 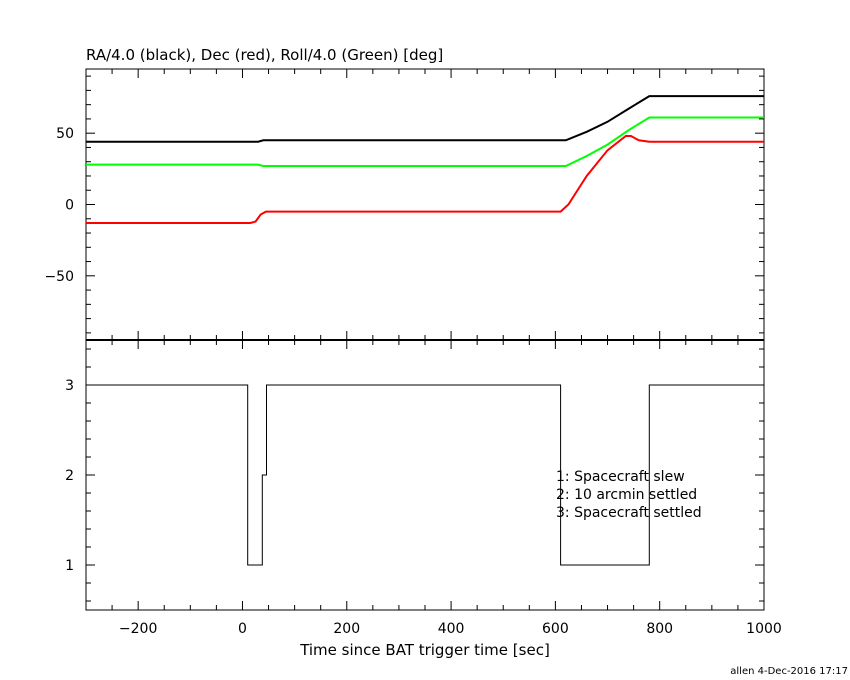 I want to click on footer-stamp: allen 4-Dec-2016 17:17, so click(x=789, y=671).